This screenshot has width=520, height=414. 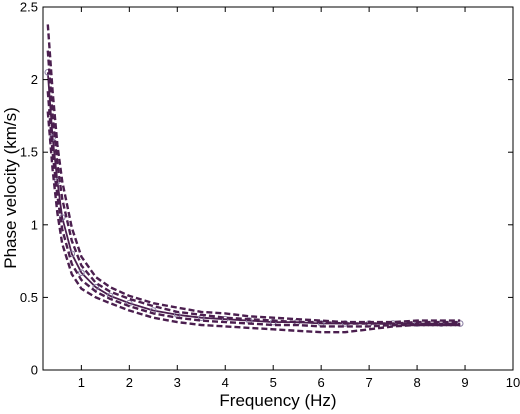 I want to click on y-tick-label: 0, so click(x=34, y=370).